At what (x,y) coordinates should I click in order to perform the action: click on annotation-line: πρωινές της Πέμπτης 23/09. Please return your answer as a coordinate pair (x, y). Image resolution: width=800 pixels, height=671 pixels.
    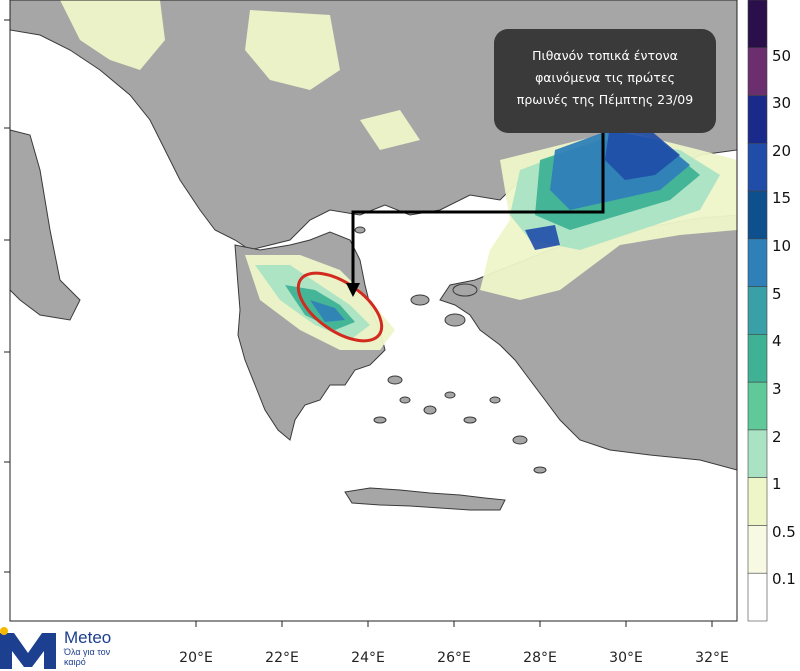
    Looking at the image, I should click on (605, 99).